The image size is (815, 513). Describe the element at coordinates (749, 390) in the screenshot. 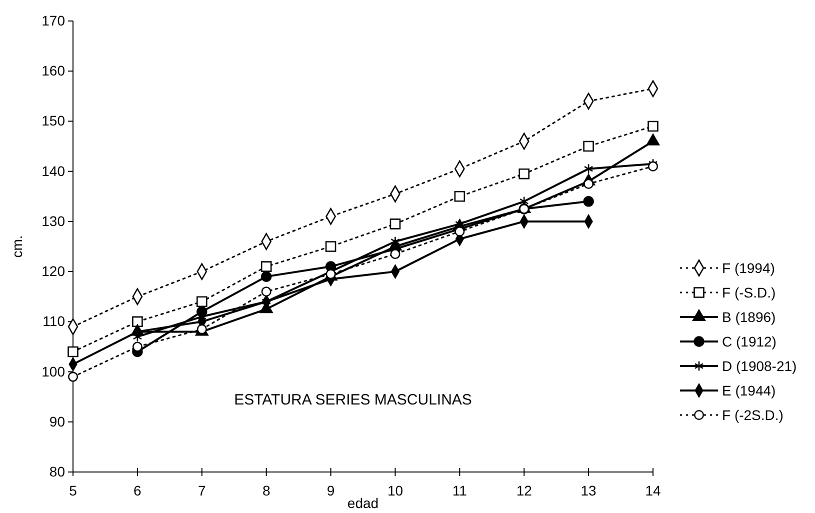

I see `legend-label: E (1944)` at that location.